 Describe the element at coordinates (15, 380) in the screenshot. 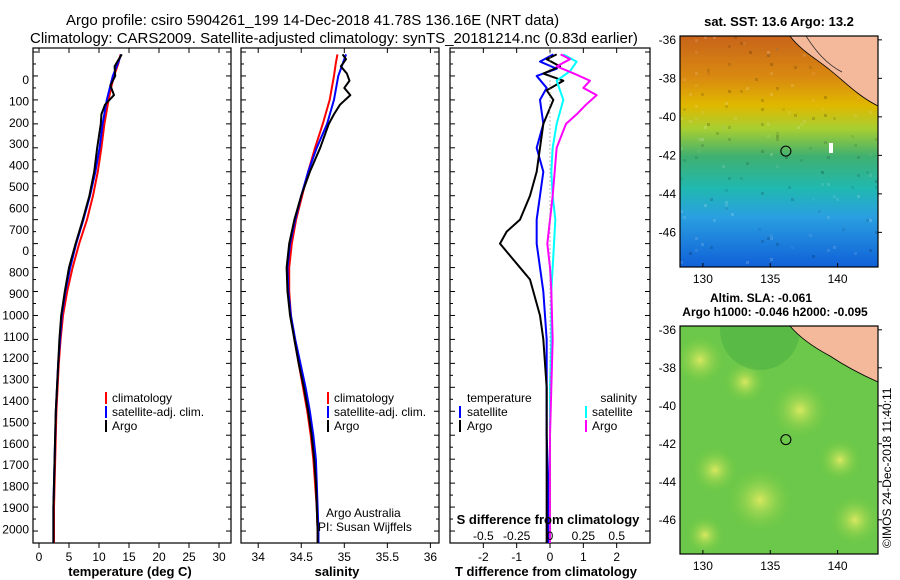

I see `y-tick-label: 1300` at that location.